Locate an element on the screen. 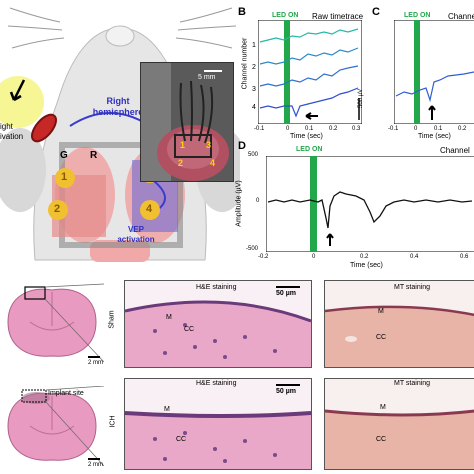 The height and width of the screenshot is (474, 474). ich-row-label-he: ICH is located at coordinates (113, 421).